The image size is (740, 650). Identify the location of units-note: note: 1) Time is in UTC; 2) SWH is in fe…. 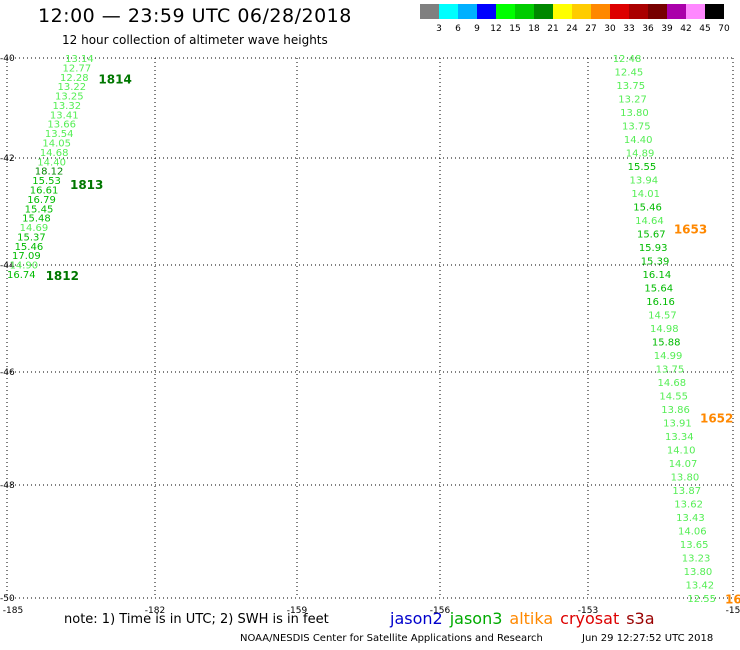
(196, 619).